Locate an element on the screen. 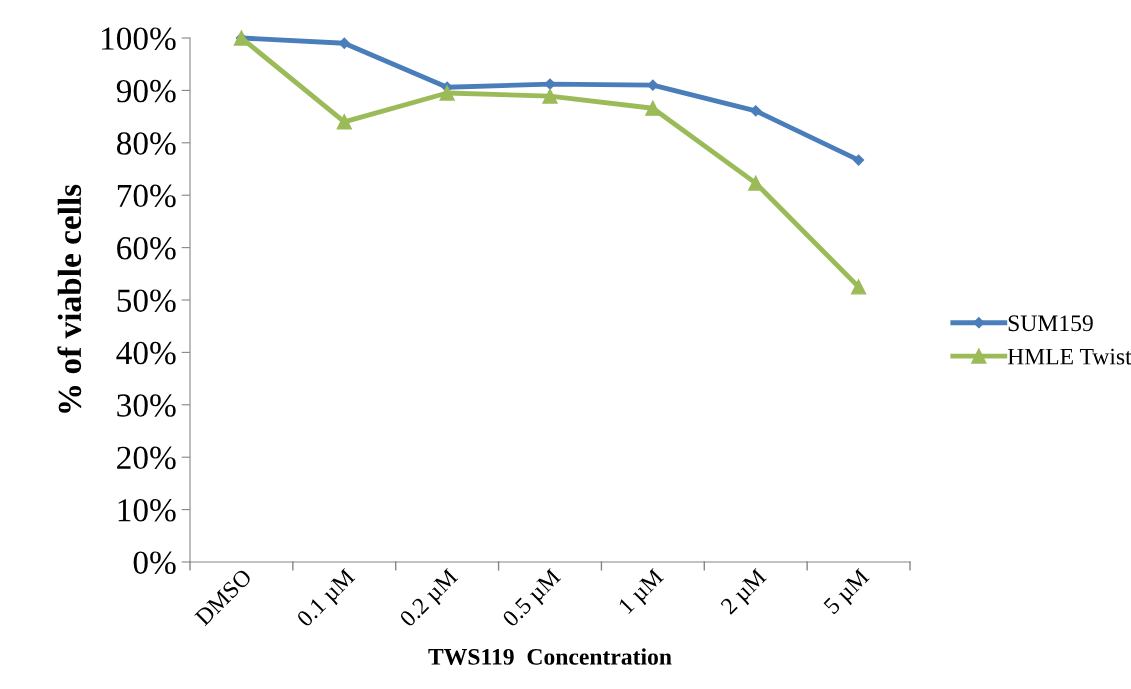 This screenshot has width=1131, height=689. y-axis-title: % of viable cells is located at coordinates (69, 298).